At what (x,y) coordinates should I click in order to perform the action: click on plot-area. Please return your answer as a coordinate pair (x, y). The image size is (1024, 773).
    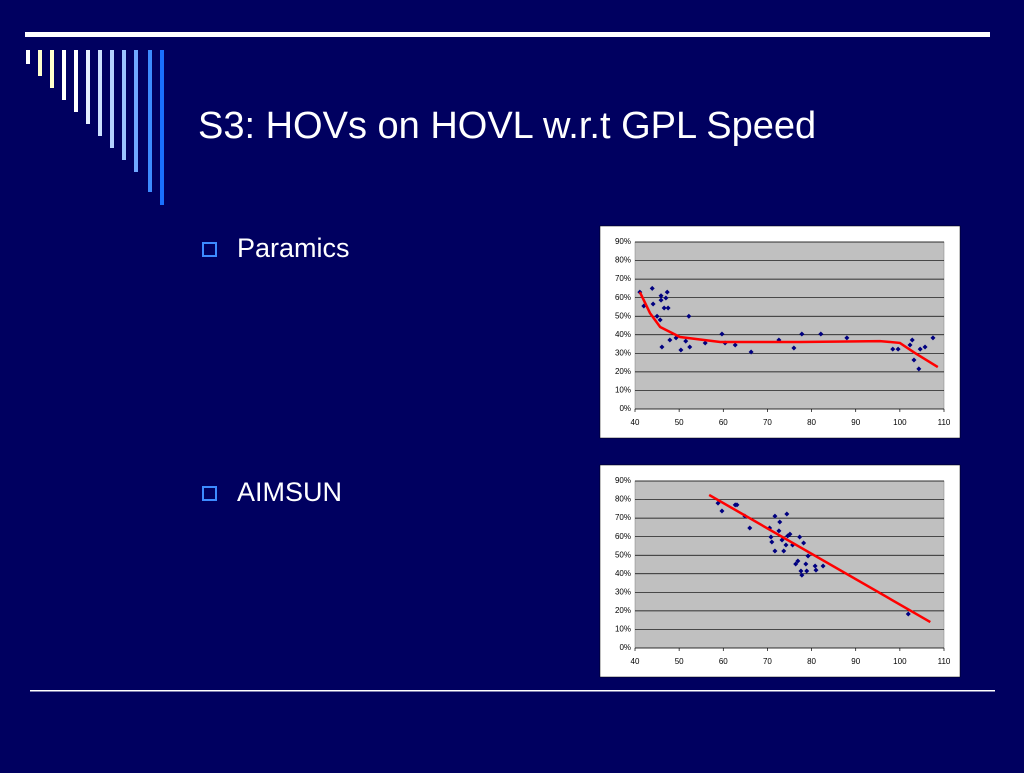
    Looking at the image, I should click on (789, 564).